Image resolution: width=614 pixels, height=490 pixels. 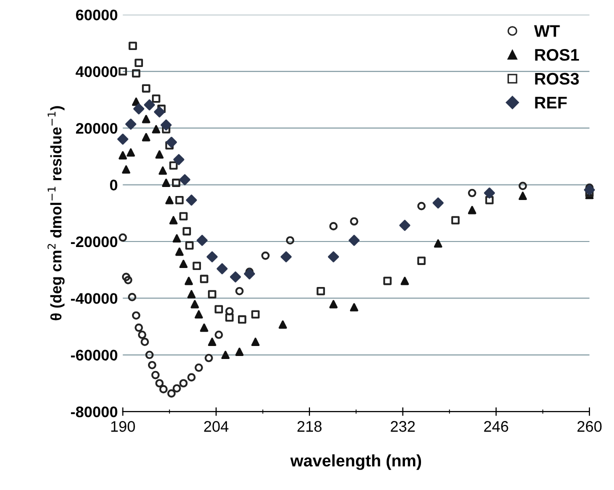 I want to click on y-tick-label: -20000, so click(x=94, y=242).